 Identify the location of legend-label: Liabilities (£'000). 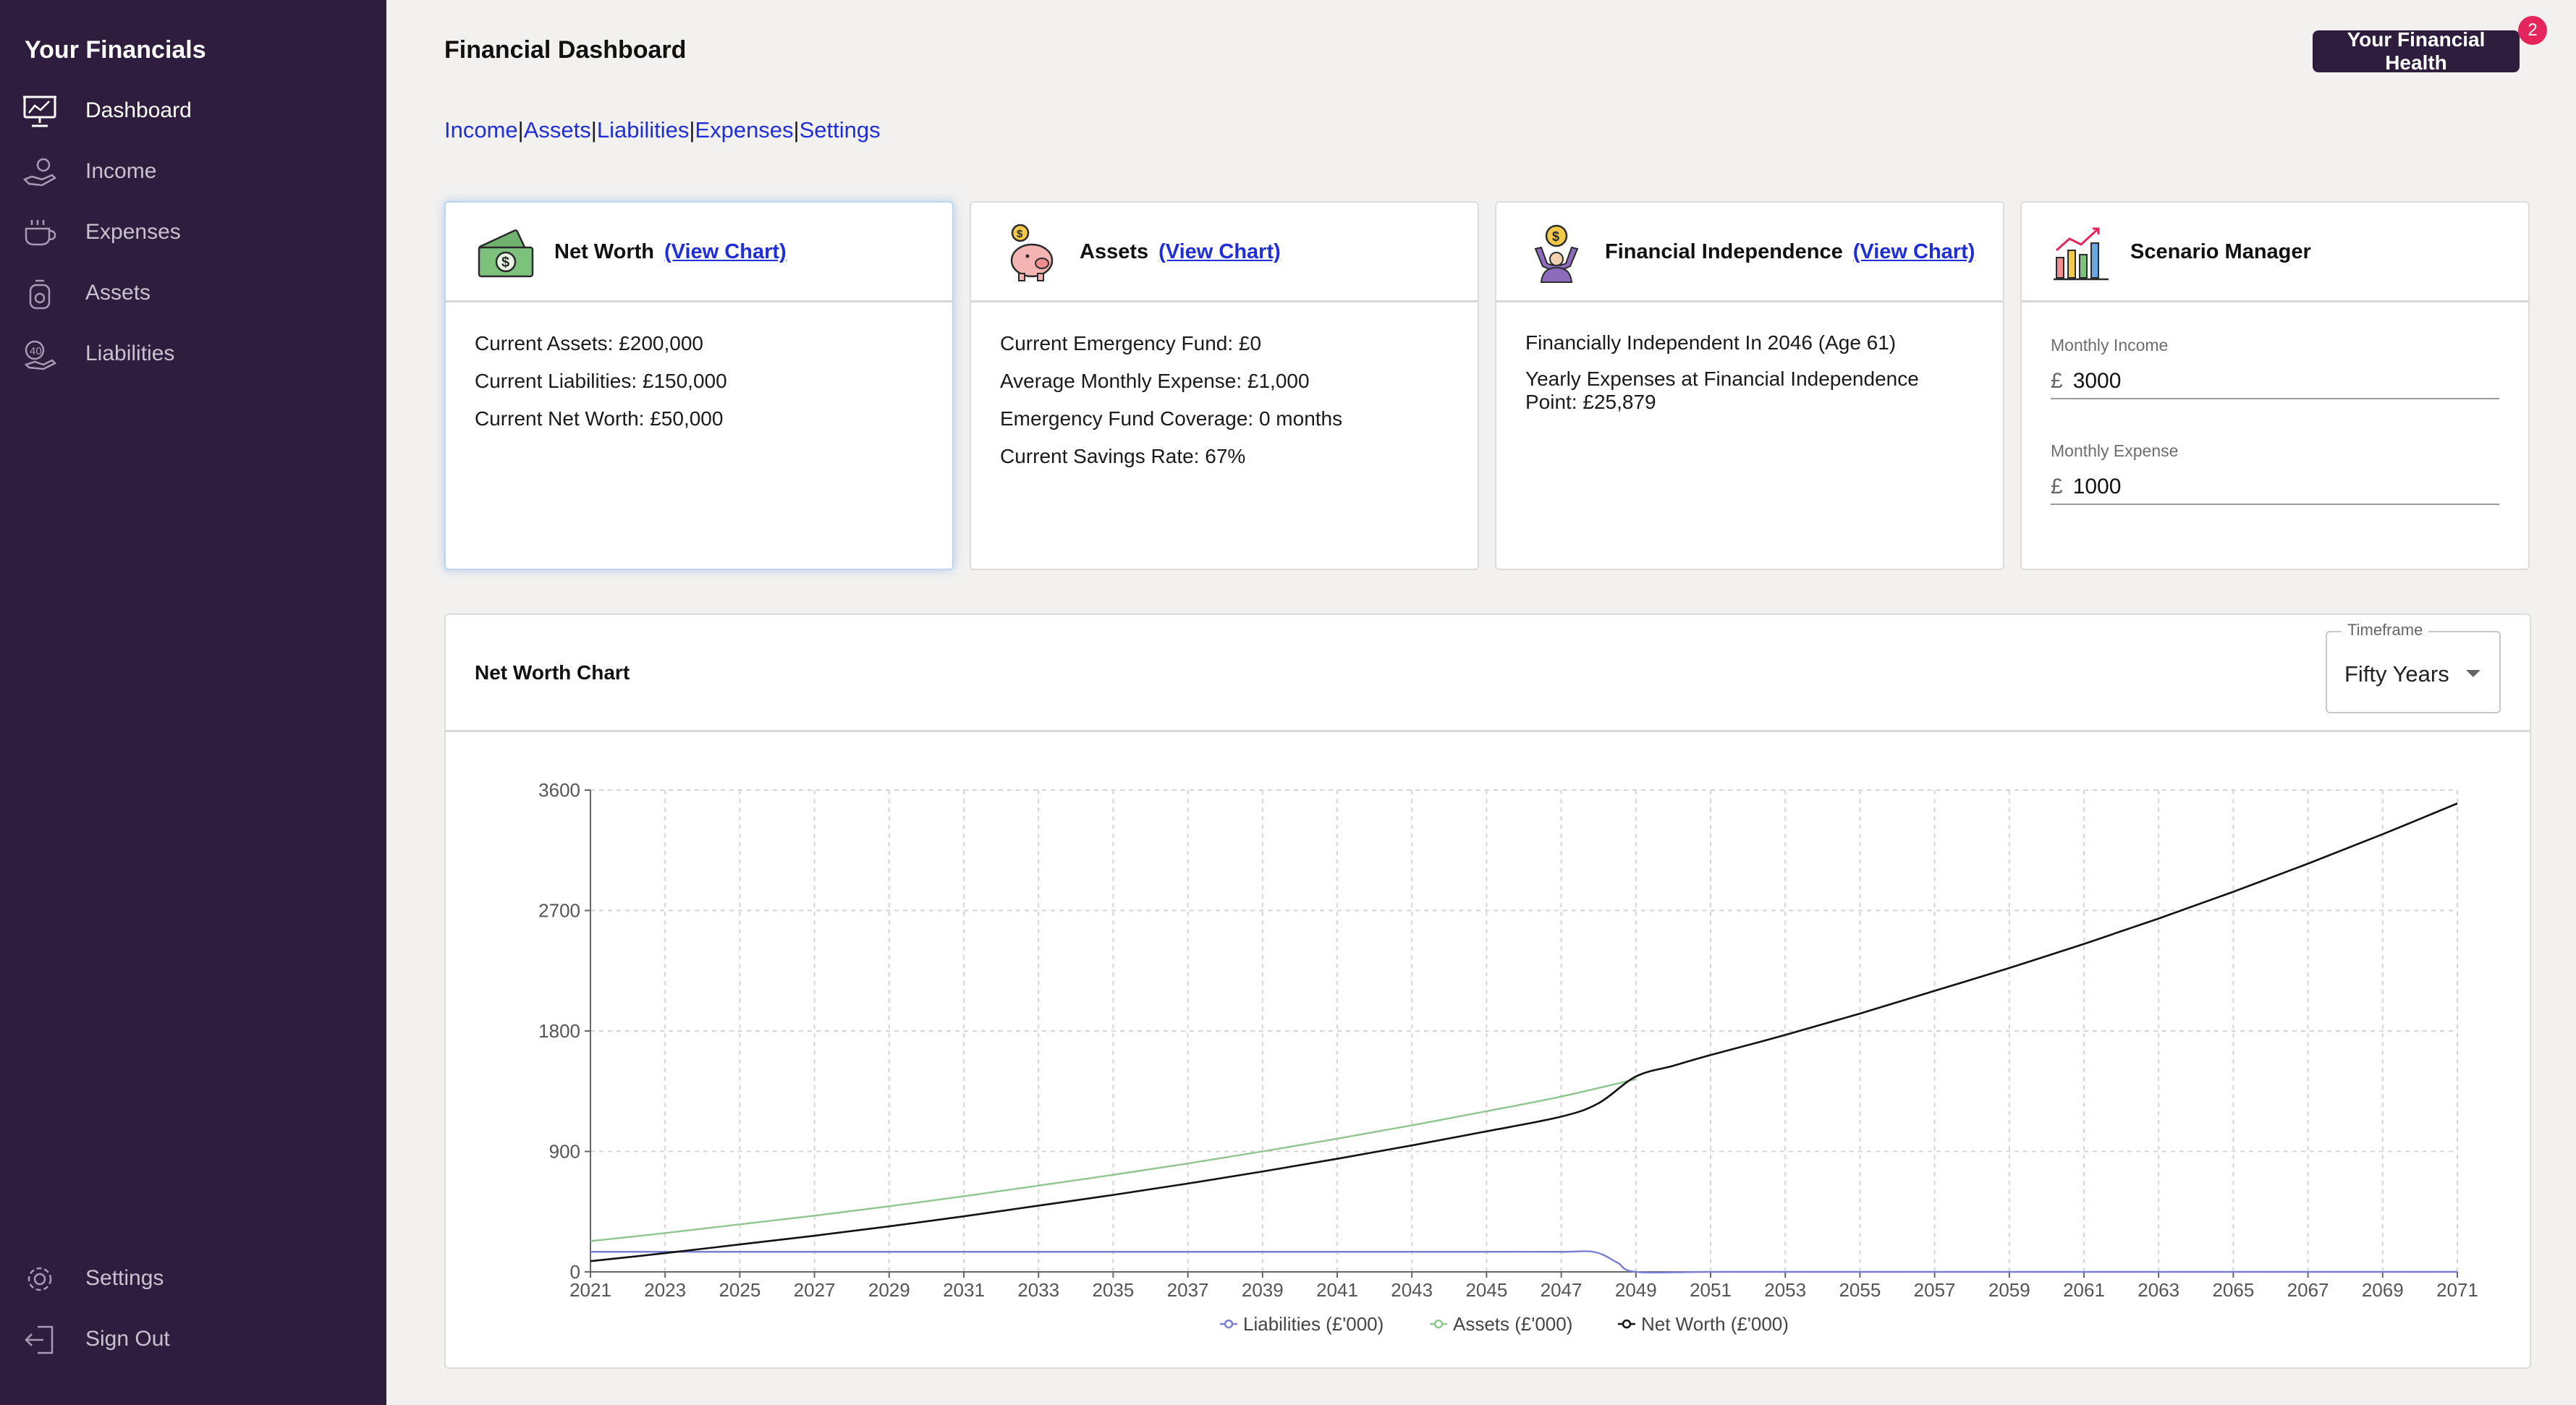
(1313, 1324).